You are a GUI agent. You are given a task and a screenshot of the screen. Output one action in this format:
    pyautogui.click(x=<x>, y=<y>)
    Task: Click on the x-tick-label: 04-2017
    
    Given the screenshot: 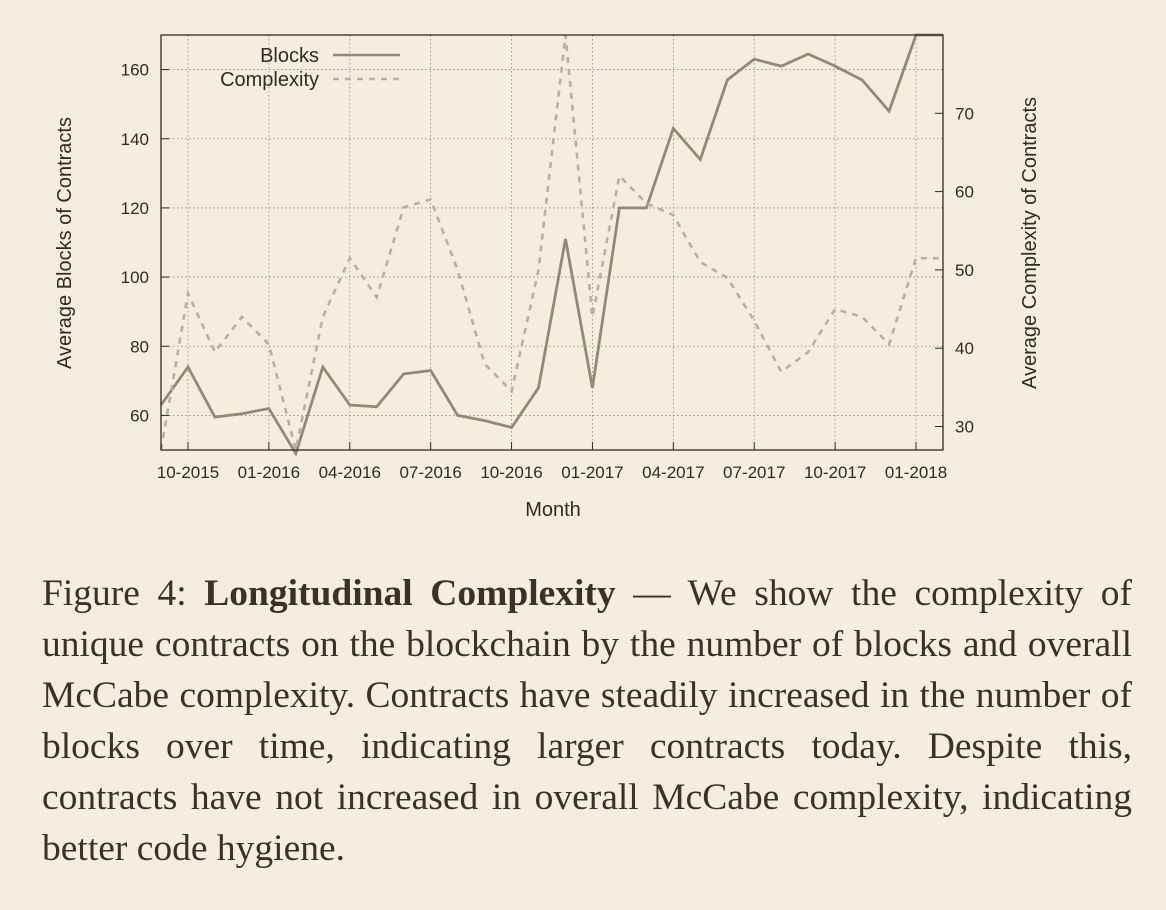 What is the action you would take?
    pyautogui.click(x=673, y=472)
    